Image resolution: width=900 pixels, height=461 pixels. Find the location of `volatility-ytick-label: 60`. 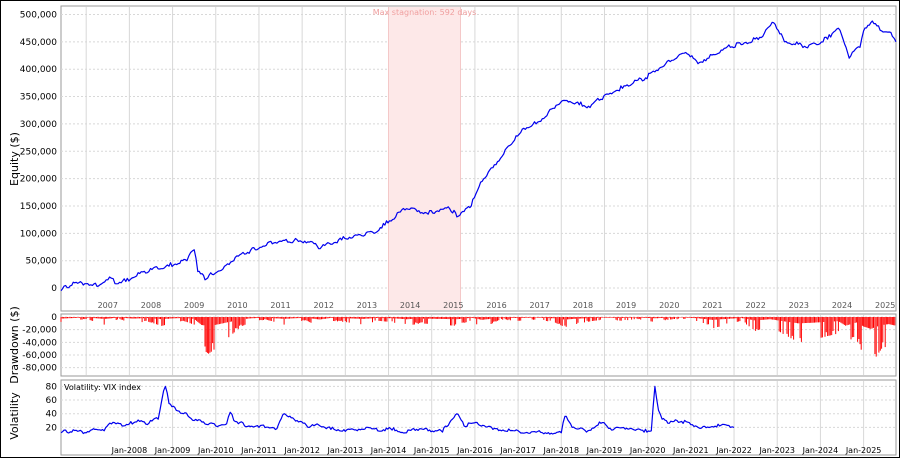

volatility-ytick-label: 60 is located at coordinates (52, 401).